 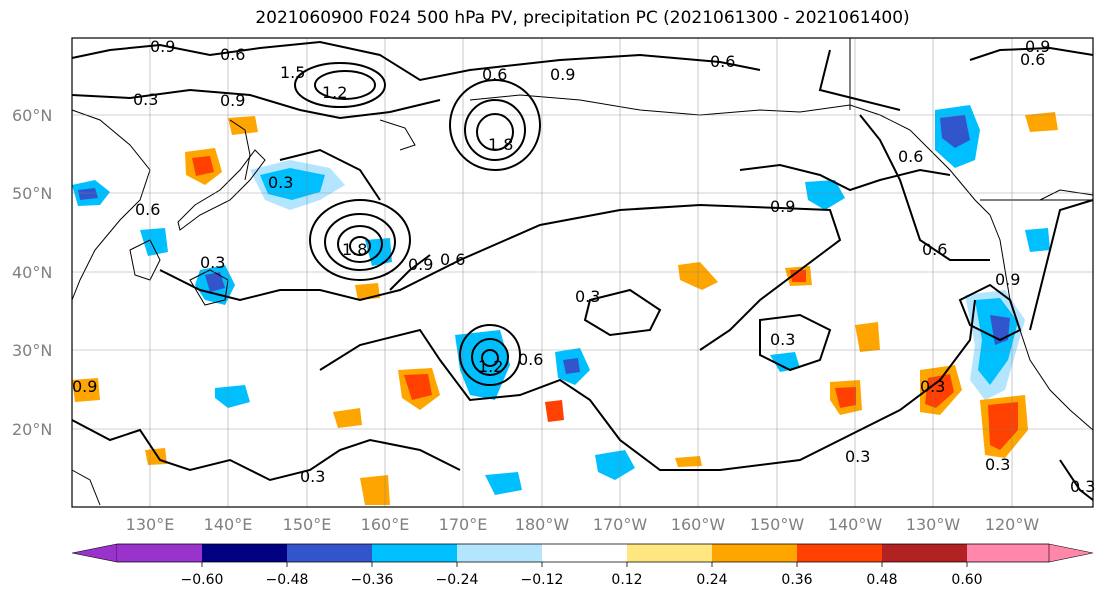 I want to click on latitude-labels: 60°N 50°N 40°N 30°N 20°N, so click(x=32, y=272).